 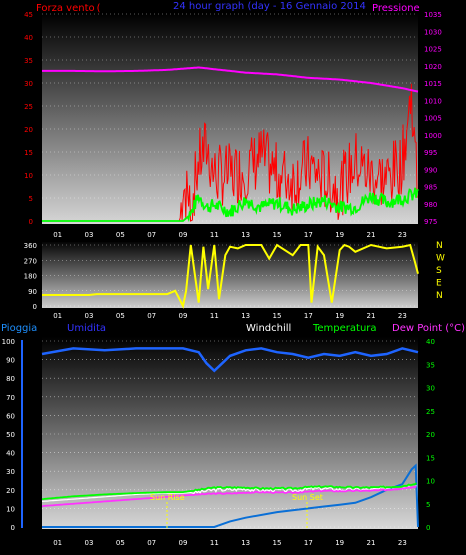 I want to click on pressure-tick-label: 1035, so click(x=433, y=15).